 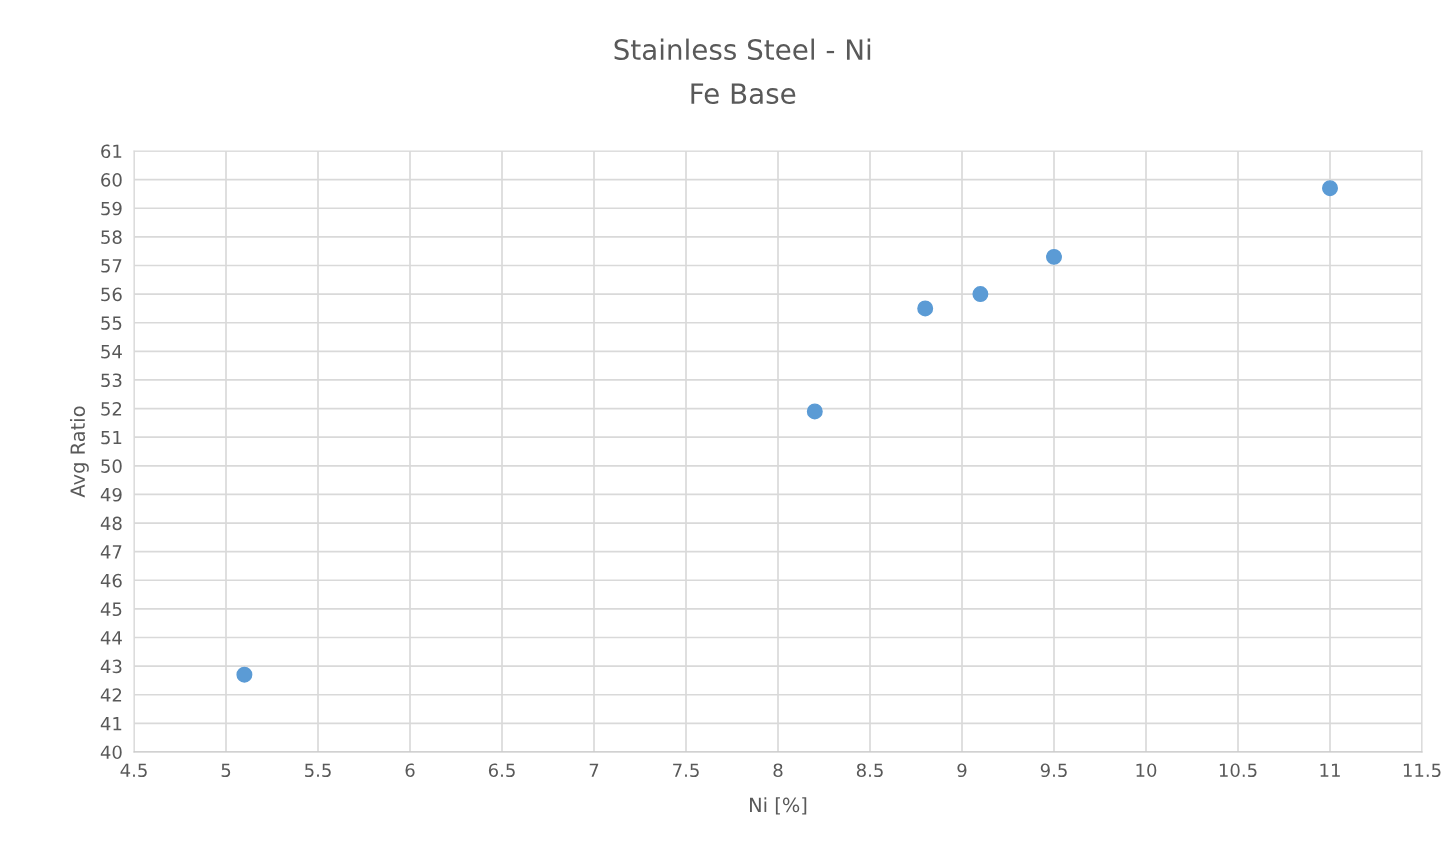 What do you see at coordinates (686, 770) in the screenshot?
I see `x-tick-label: 7.5` at bounding box center [686, 770].